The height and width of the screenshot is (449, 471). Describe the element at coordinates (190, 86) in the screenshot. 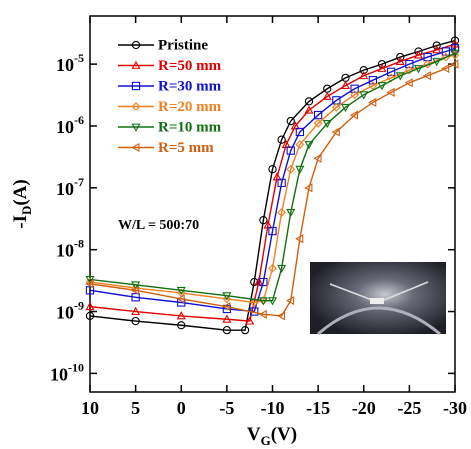

I see `legend-label: R=30 mm` at that location.